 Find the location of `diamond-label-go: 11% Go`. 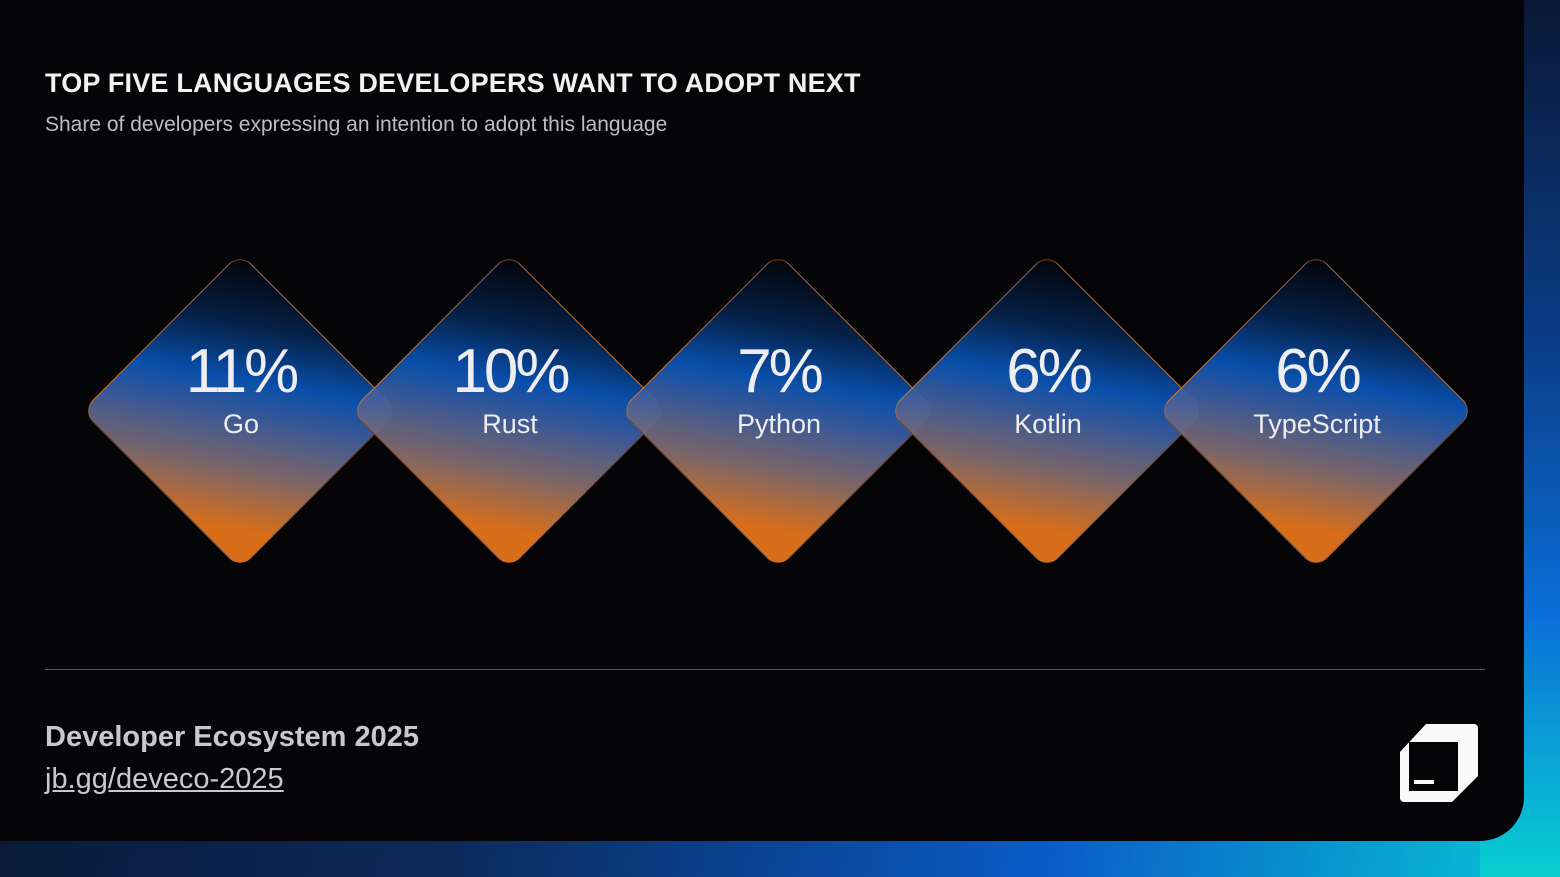

diamond-label-go: 11% Go is located at coordinates (241, 388).